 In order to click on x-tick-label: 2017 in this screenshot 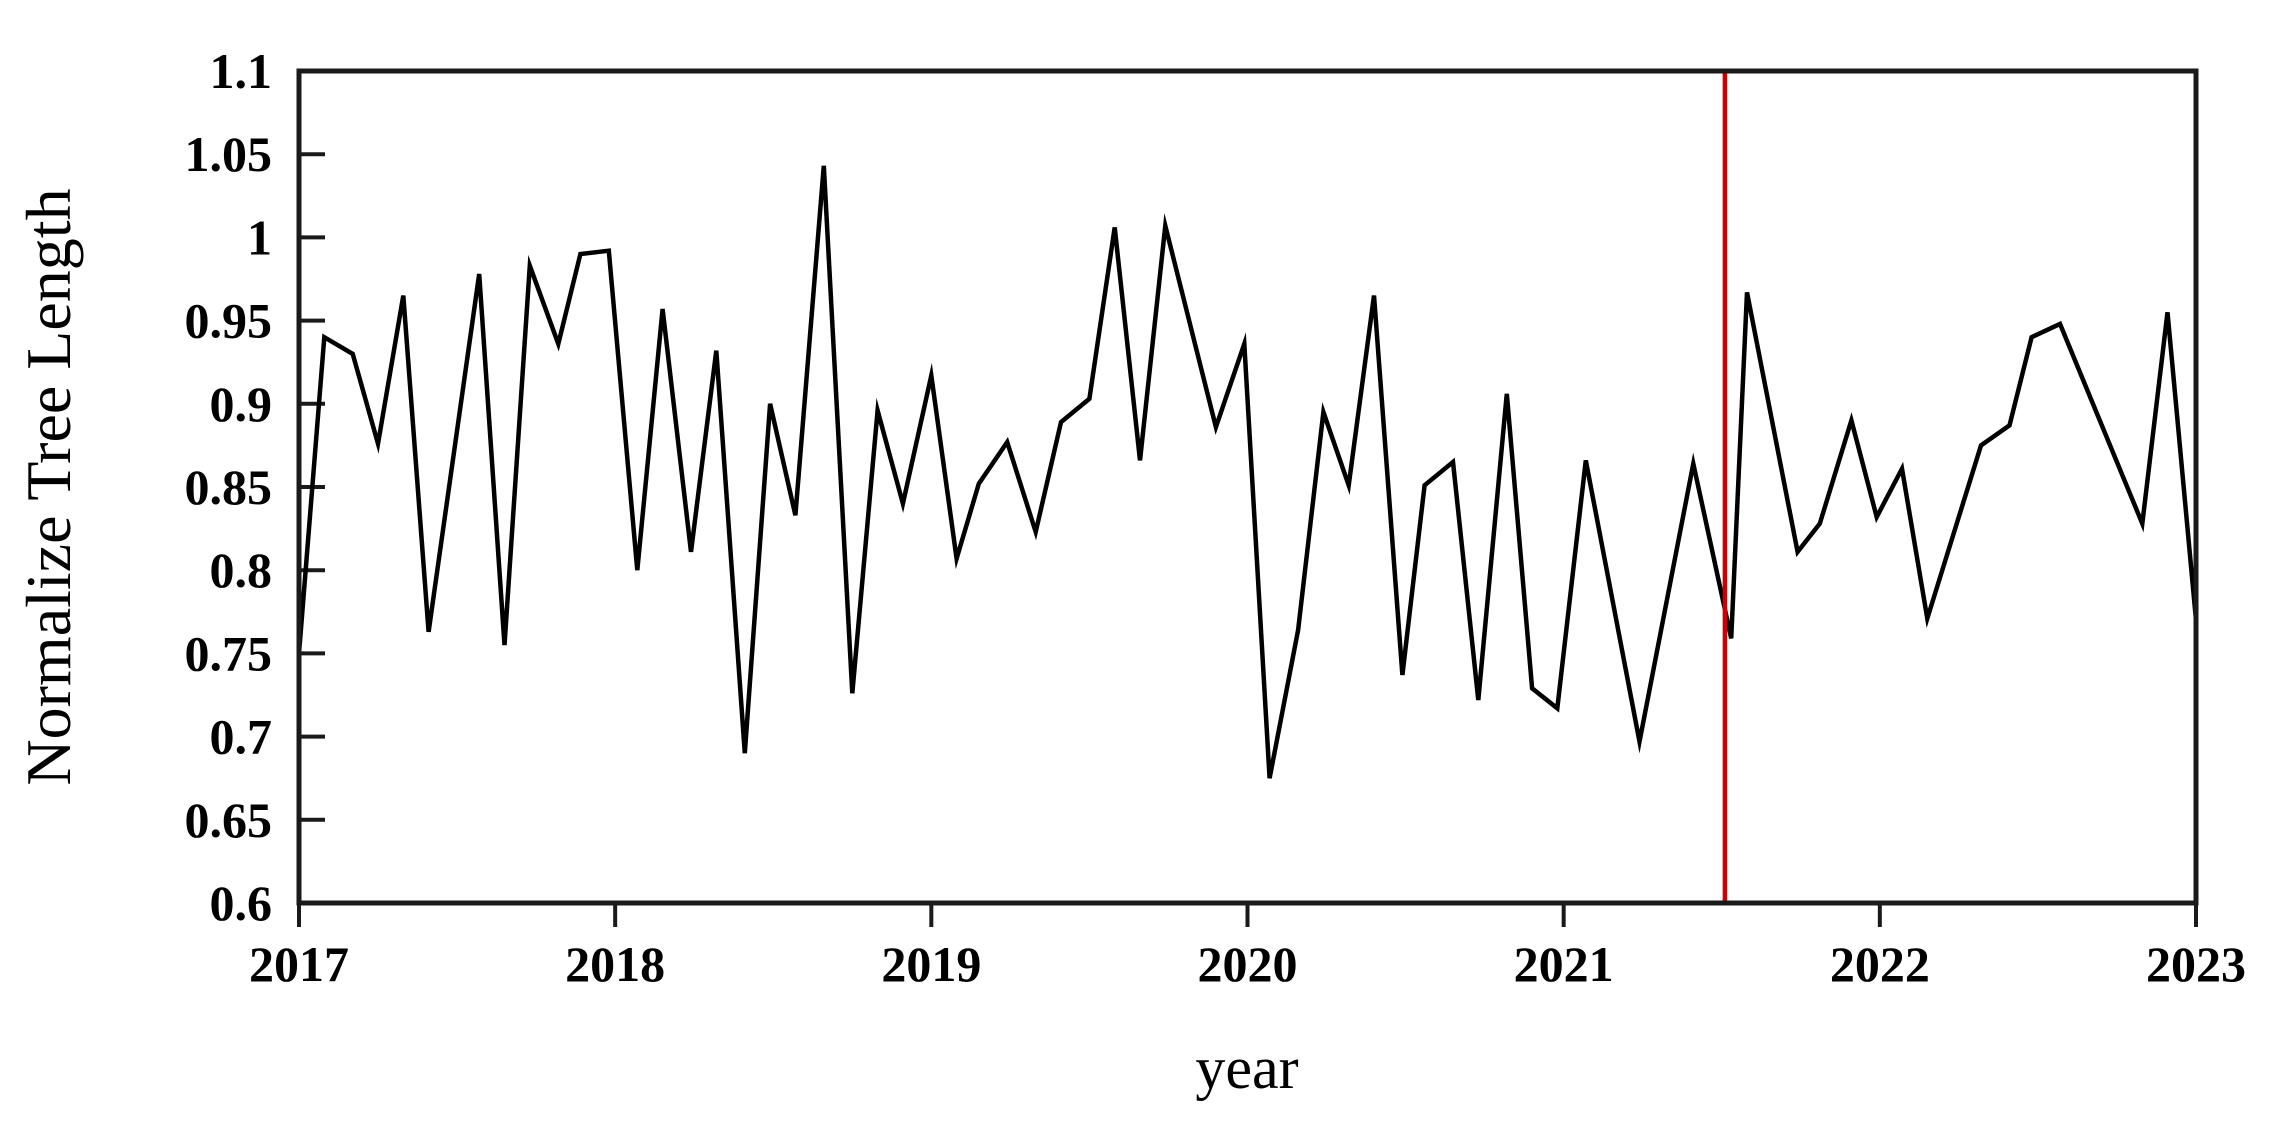, I will do `click(299, 964)`.